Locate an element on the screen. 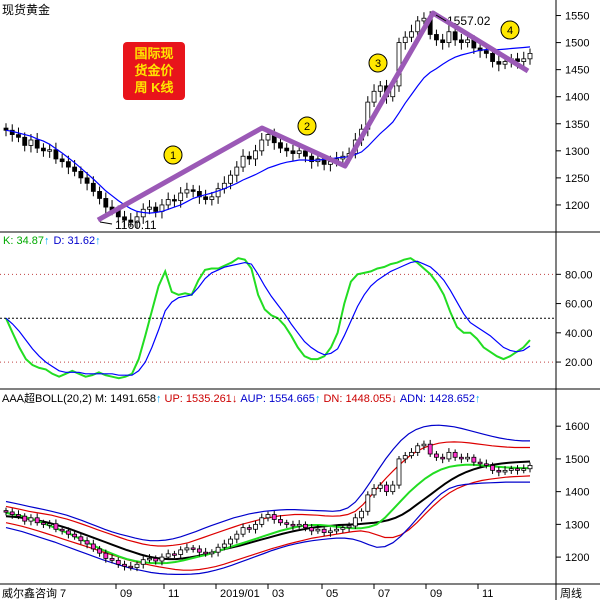  x-tick-label: 09 is located at coordinates (436, 594).